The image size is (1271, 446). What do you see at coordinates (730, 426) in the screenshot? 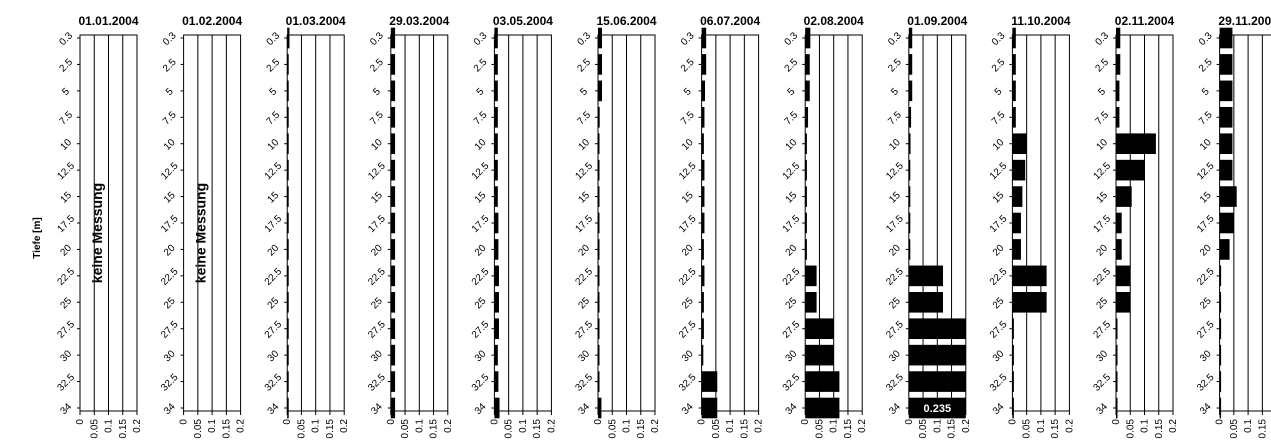
I see `x-tick-label: 0.1` at bounding box center [730, 426].